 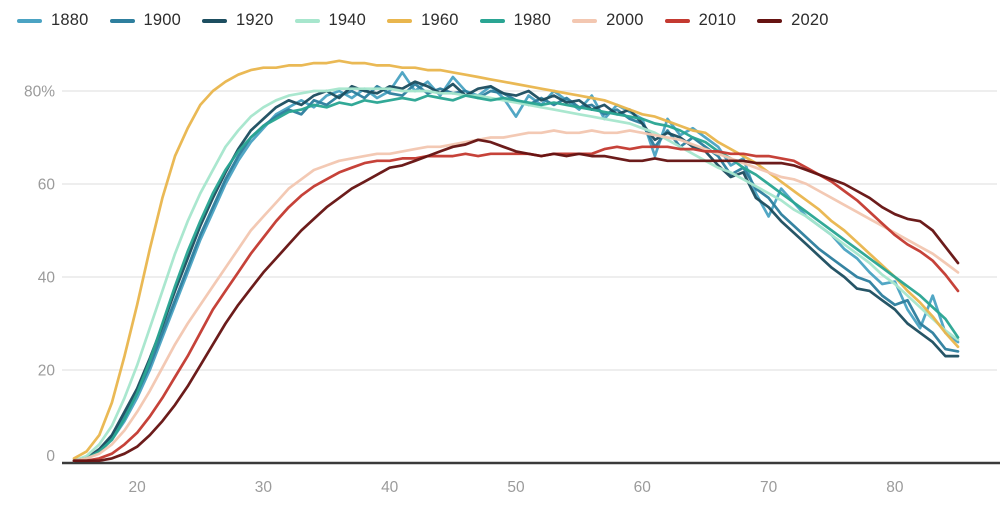 What do you see at coordinates (810, 20) in the screenshot?
I see `legend-label: 2020` at bounding box center [810, 20].